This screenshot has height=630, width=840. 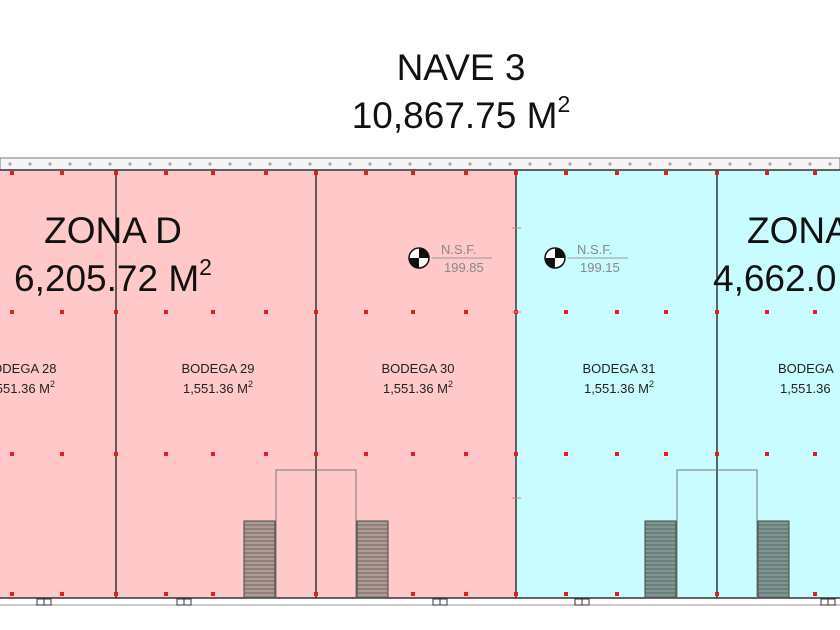 I want to click on zone-d-area-label: 6,205.72 M2, so click(x=113, y=276).